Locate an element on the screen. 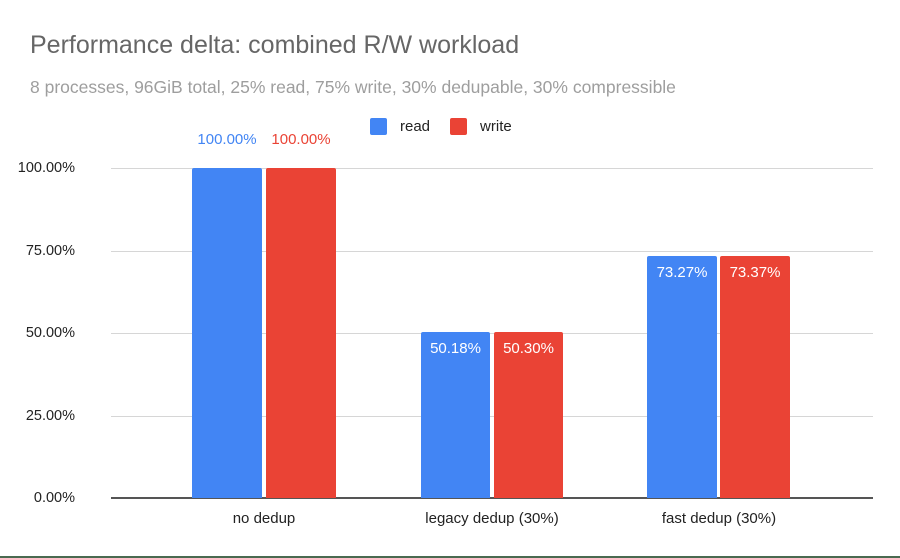 This screenshot has width=900, height=558. bar-label: 50.30% is located at coordinates (528, 348).